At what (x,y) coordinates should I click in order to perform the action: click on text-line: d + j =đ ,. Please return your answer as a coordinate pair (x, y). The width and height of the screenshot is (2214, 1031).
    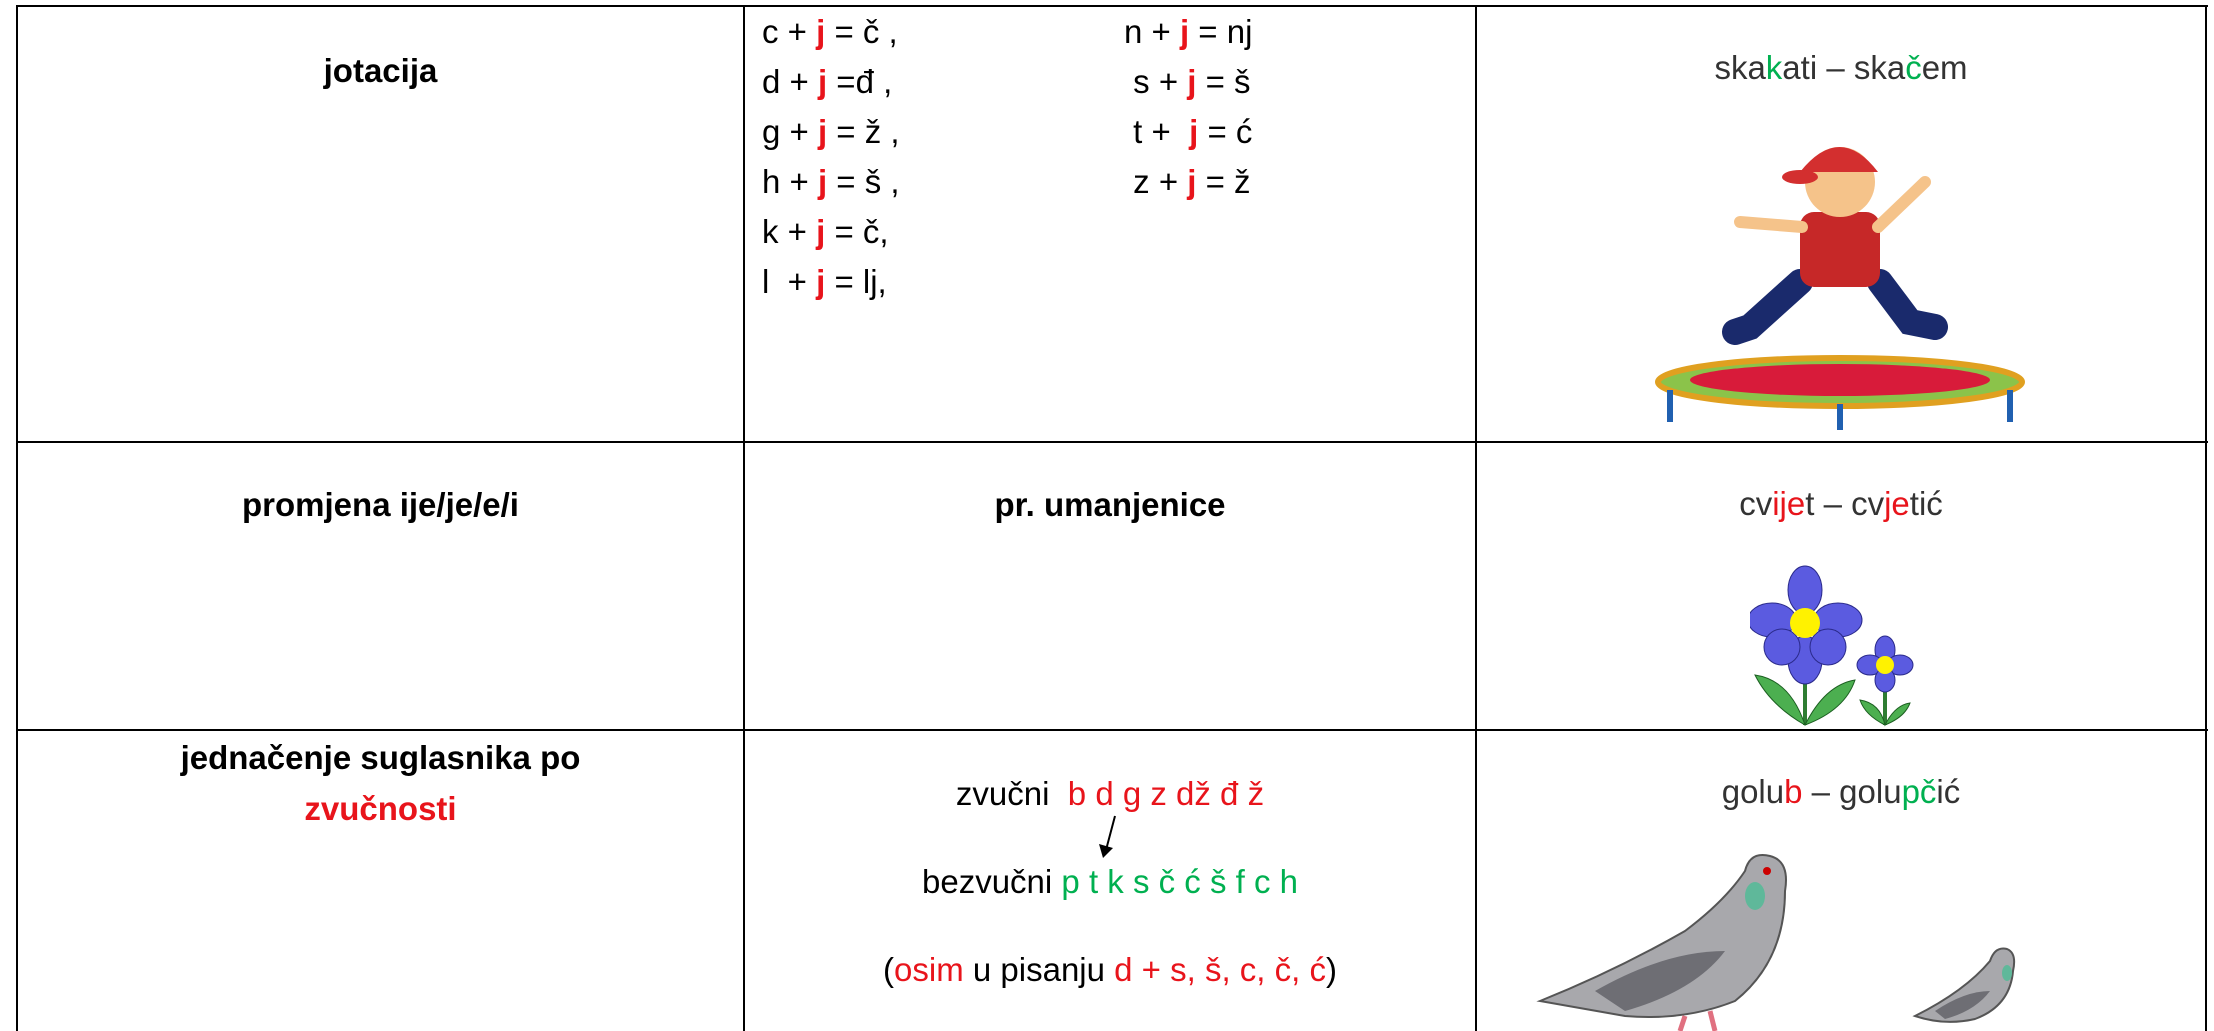
    Looking at the image, I should click on (943, 82).